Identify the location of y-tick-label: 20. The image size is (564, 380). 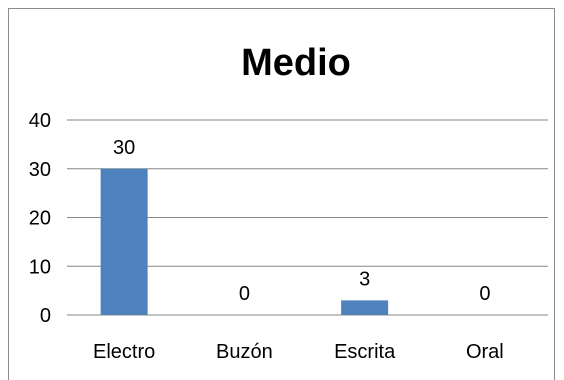
(40, 219).